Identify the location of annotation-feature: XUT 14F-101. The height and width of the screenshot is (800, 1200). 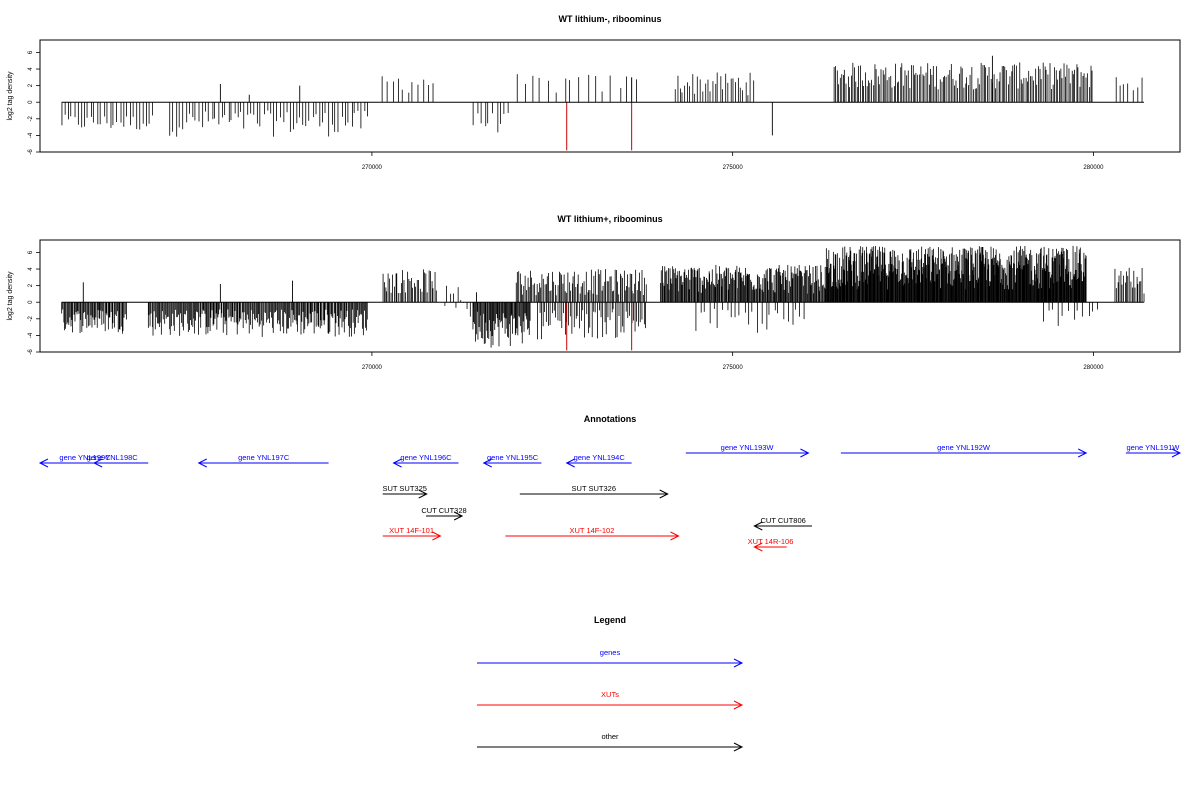
(412, 533).